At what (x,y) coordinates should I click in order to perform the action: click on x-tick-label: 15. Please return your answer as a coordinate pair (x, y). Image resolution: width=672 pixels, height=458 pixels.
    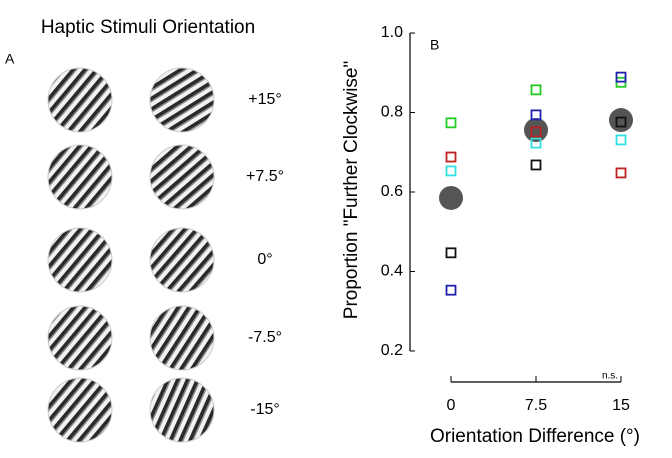
    Looking at the image, I should click on (621, 405).